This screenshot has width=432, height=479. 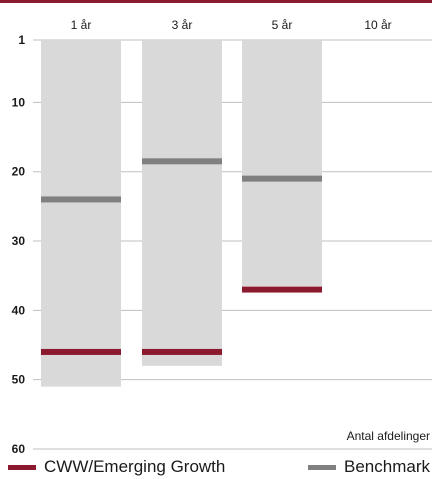 I want to click on legend-item-fund: CWW/Emerging Growth, so click(x=116, y=467).